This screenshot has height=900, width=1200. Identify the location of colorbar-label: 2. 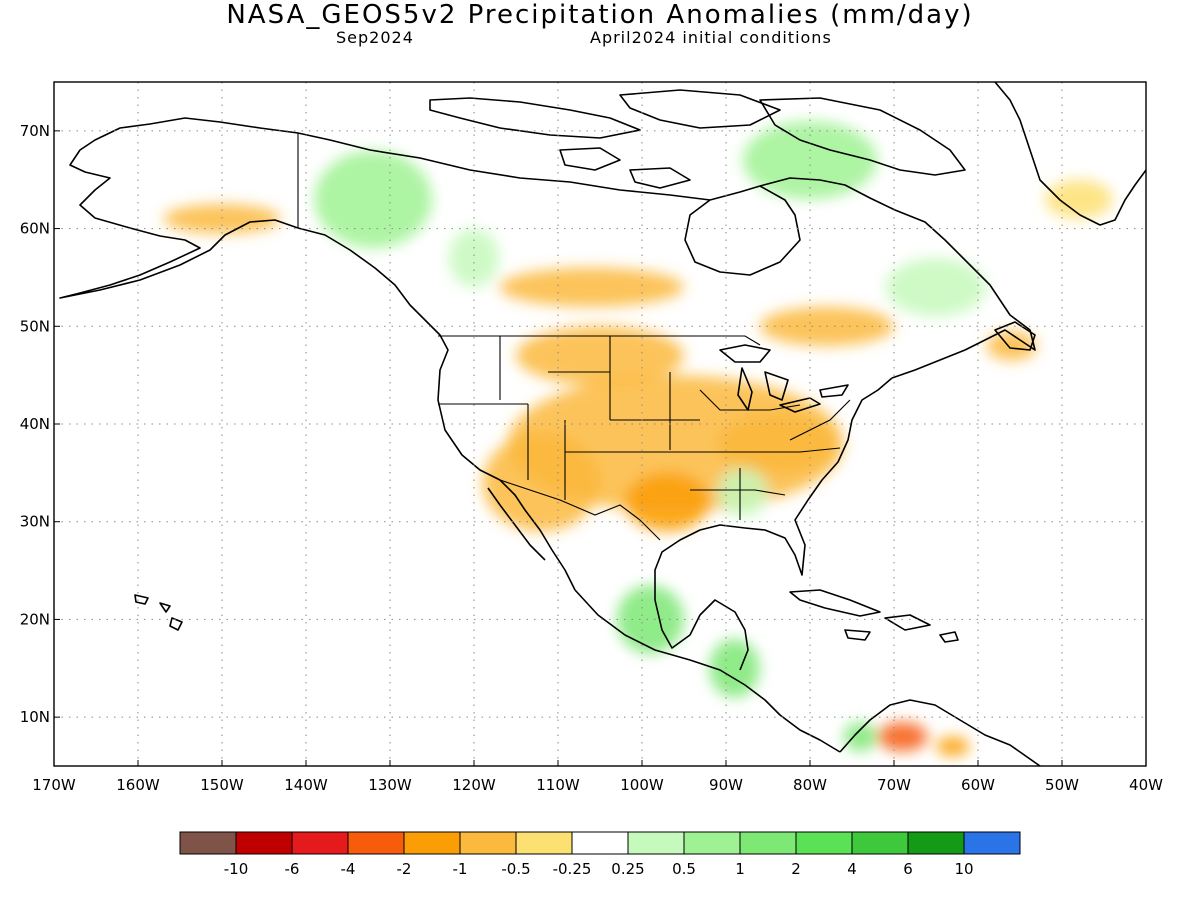
(796, 869).